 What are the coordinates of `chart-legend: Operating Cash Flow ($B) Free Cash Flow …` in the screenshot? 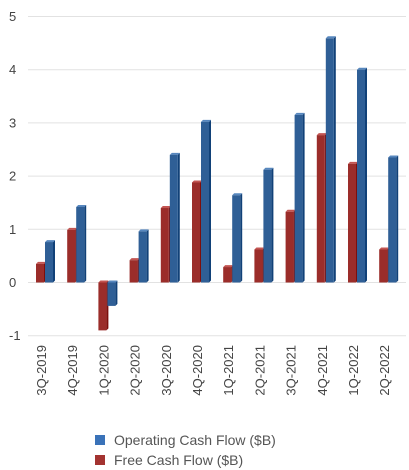 It's located at (185, 450).